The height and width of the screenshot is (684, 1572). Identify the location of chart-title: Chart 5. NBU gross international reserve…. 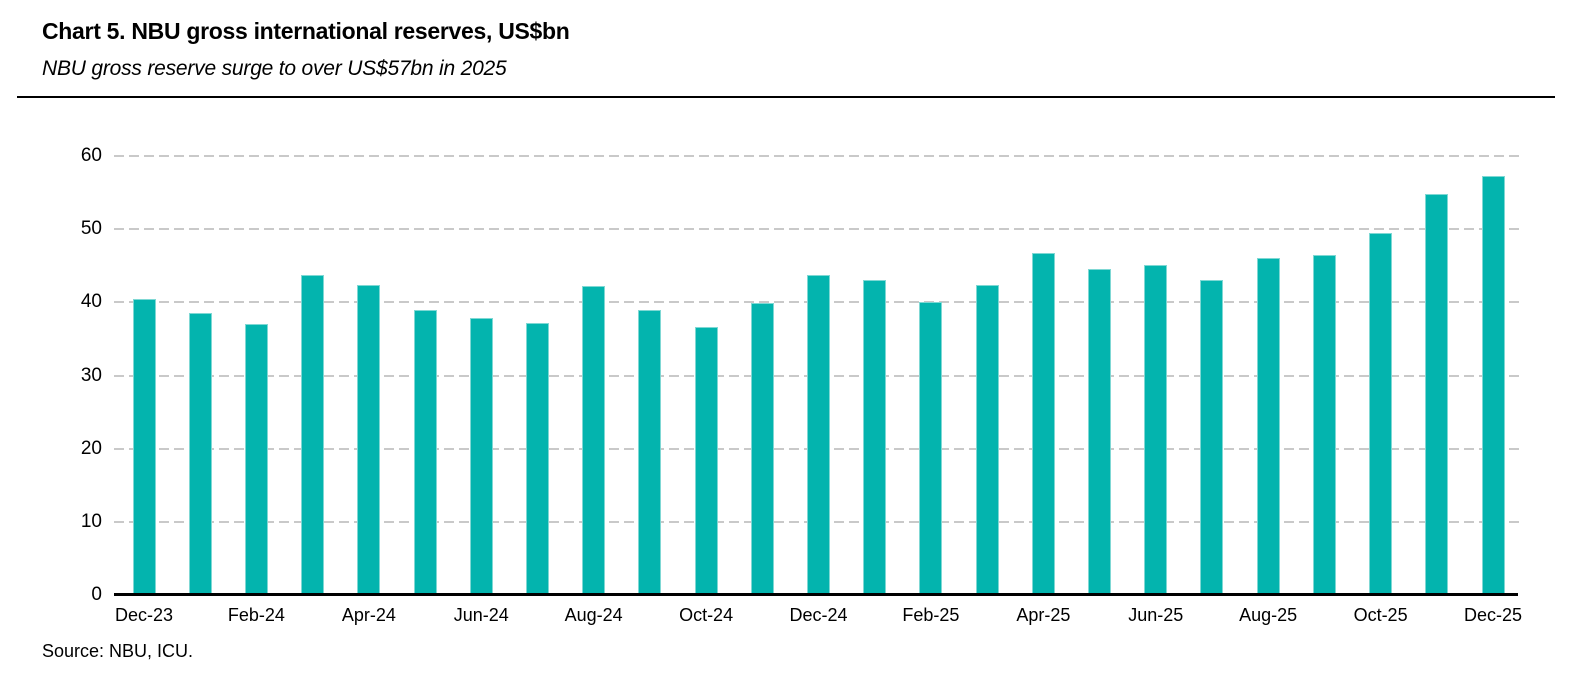
(306, 31).